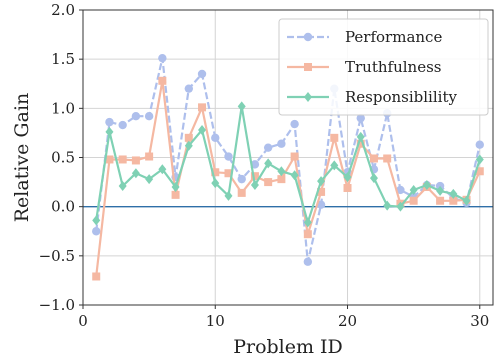  I want to click on legend-label: Responsiblility, so click(401, 97).